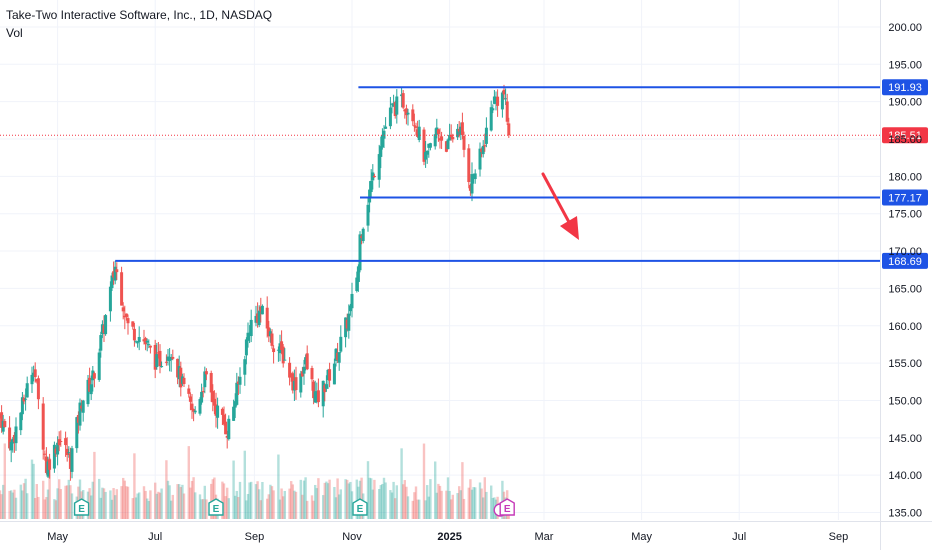 The image size is (932, 555). I want to click on time-tick-label: Jul, so click(155, 537).